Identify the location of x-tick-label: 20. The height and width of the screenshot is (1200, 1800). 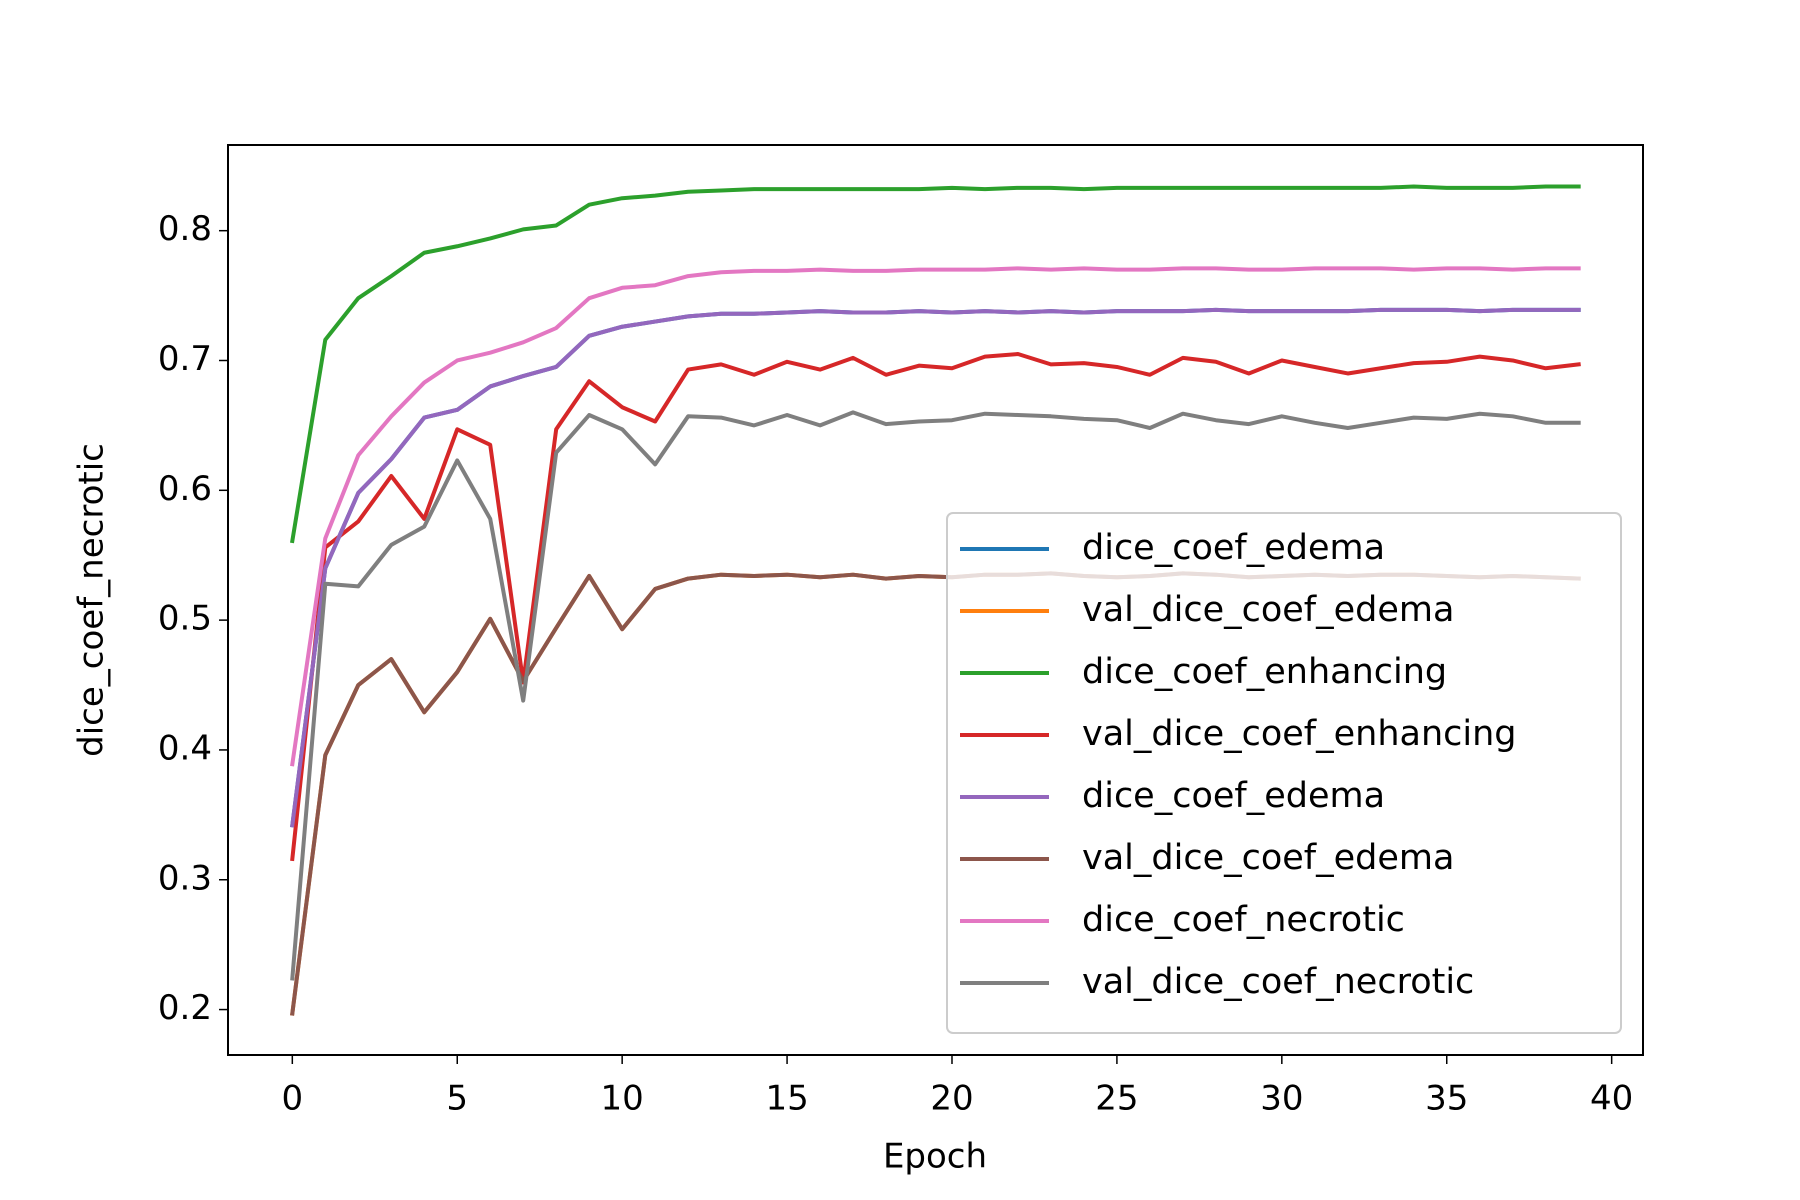
(951, 1099).